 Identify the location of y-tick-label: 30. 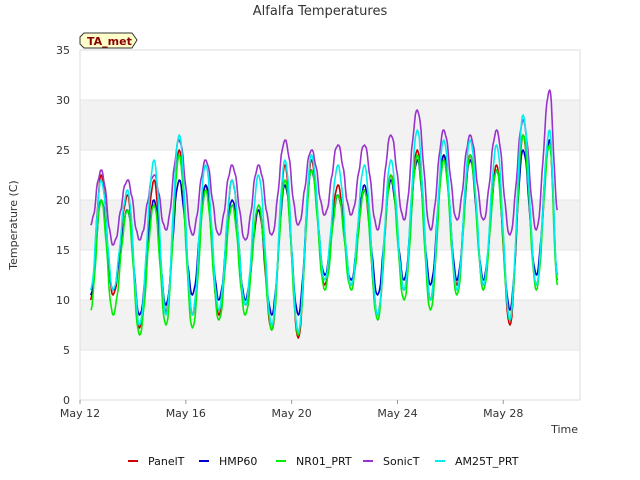
(63, 100).